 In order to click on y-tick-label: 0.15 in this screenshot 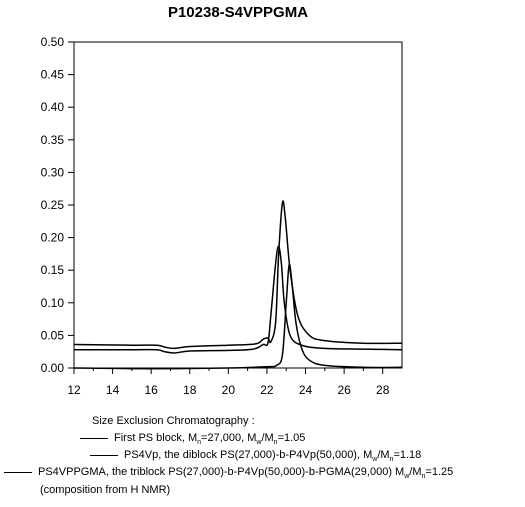, I will do `click(53, 270)`.